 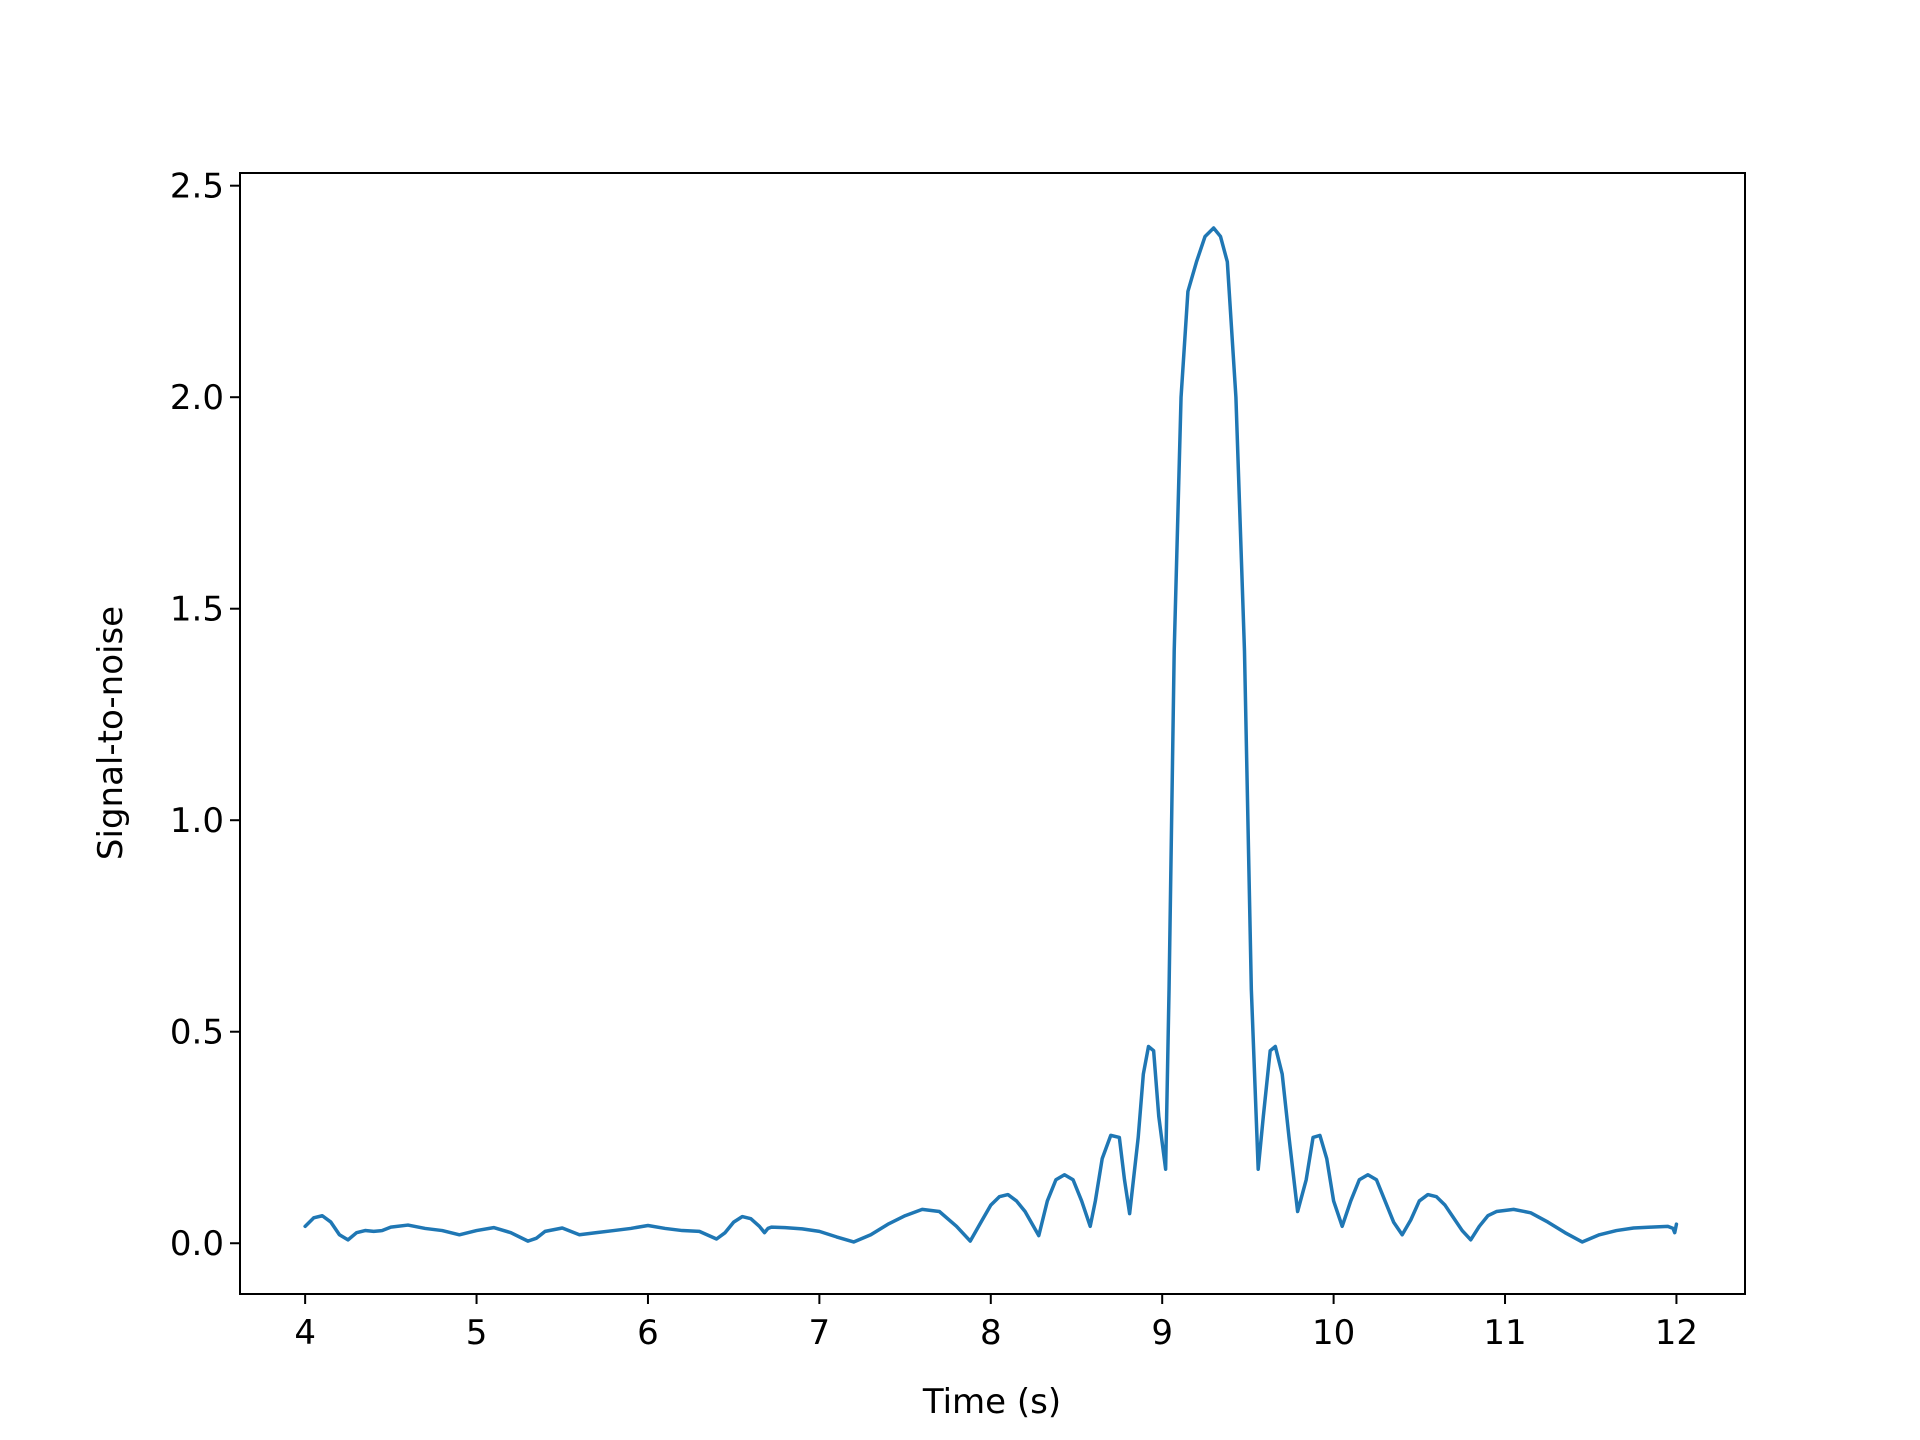 What do you see at coordinates (648, 1333) in the screenshot?
I see `x-tick-label: 6` at bounding box center [648, 1333].